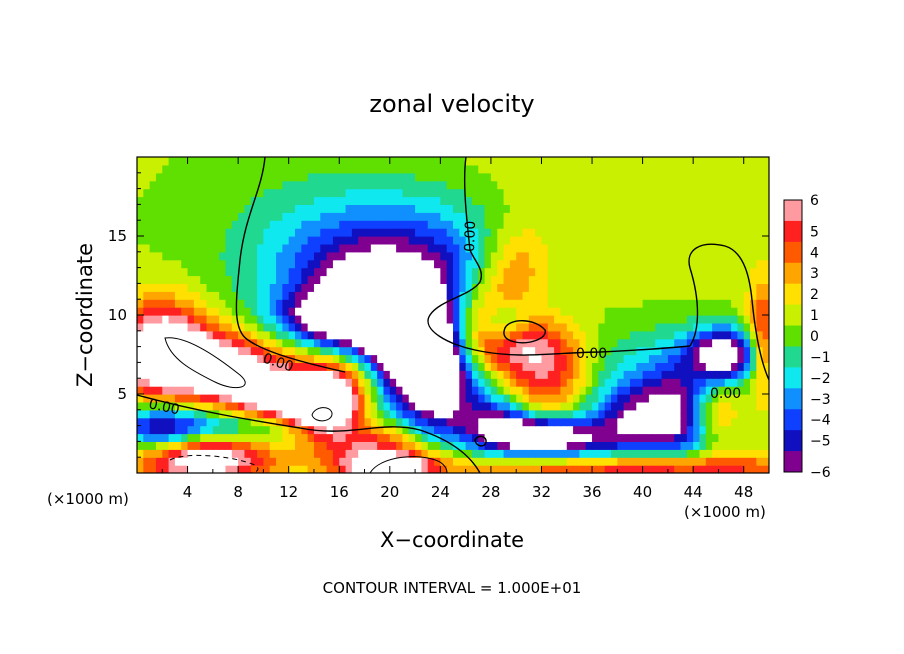  What do you see at coordinates (85, 315) in the screenshot?
I see `y-axis-title: Z−coordinate` at bounding box center [85, 315].